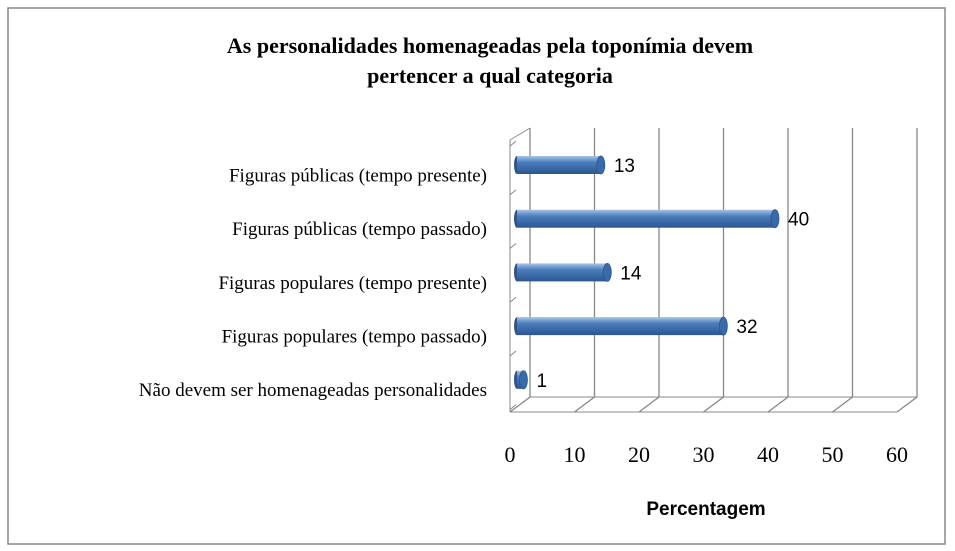  I want to click on x-tick-label: 0, so click(510, 454).